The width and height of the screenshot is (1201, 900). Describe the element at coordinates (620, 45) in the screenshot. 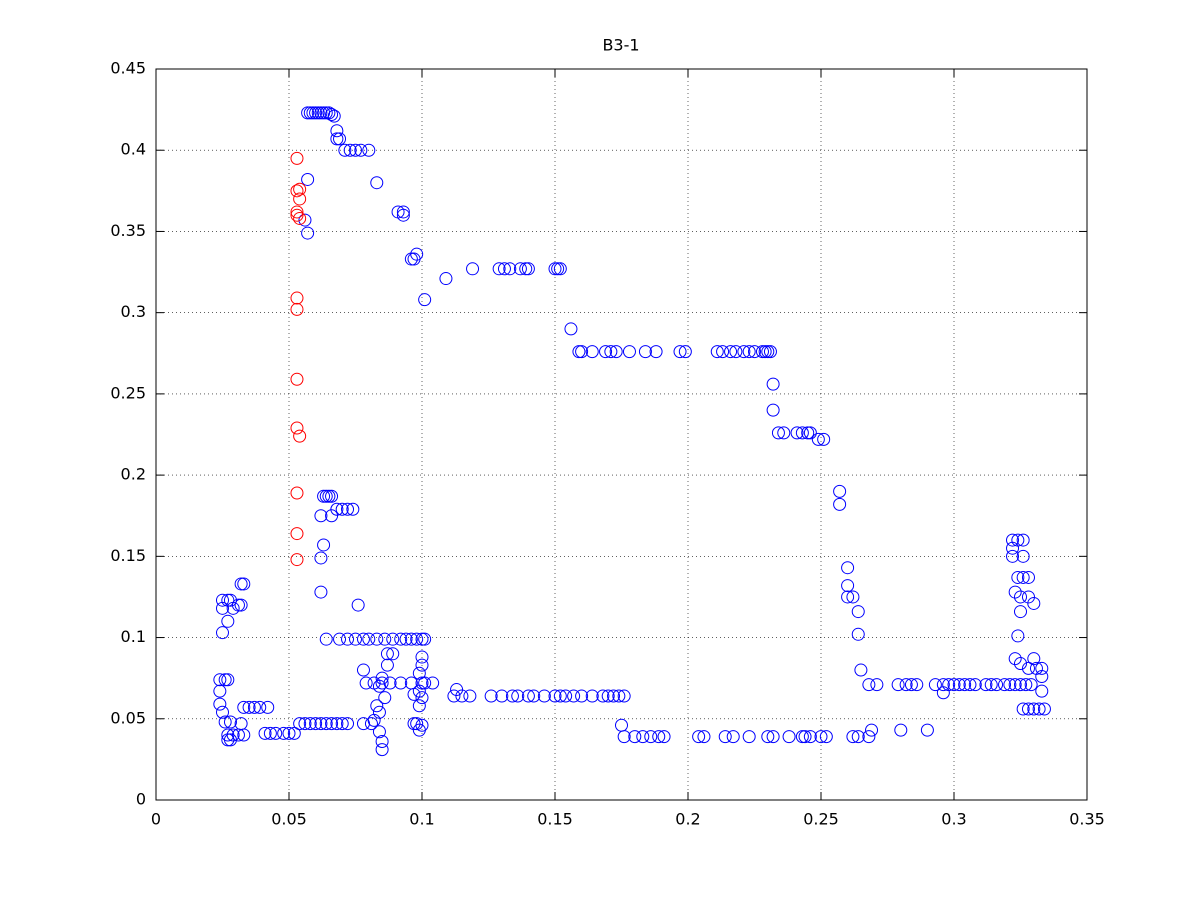

I see `chart-title: B3-1` at that location.